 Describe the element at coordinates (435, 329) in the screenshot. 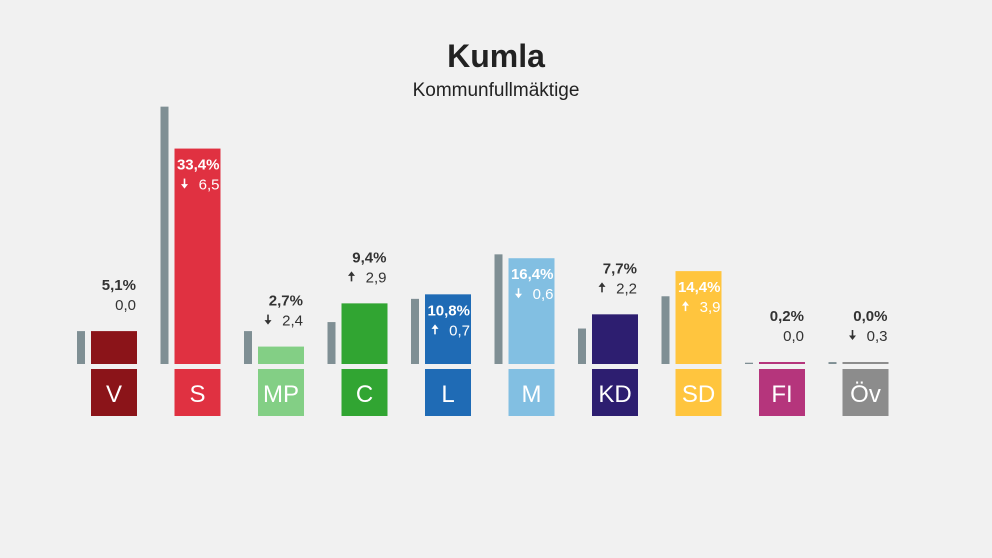

I see `arrow-up-icon-l` at that location.